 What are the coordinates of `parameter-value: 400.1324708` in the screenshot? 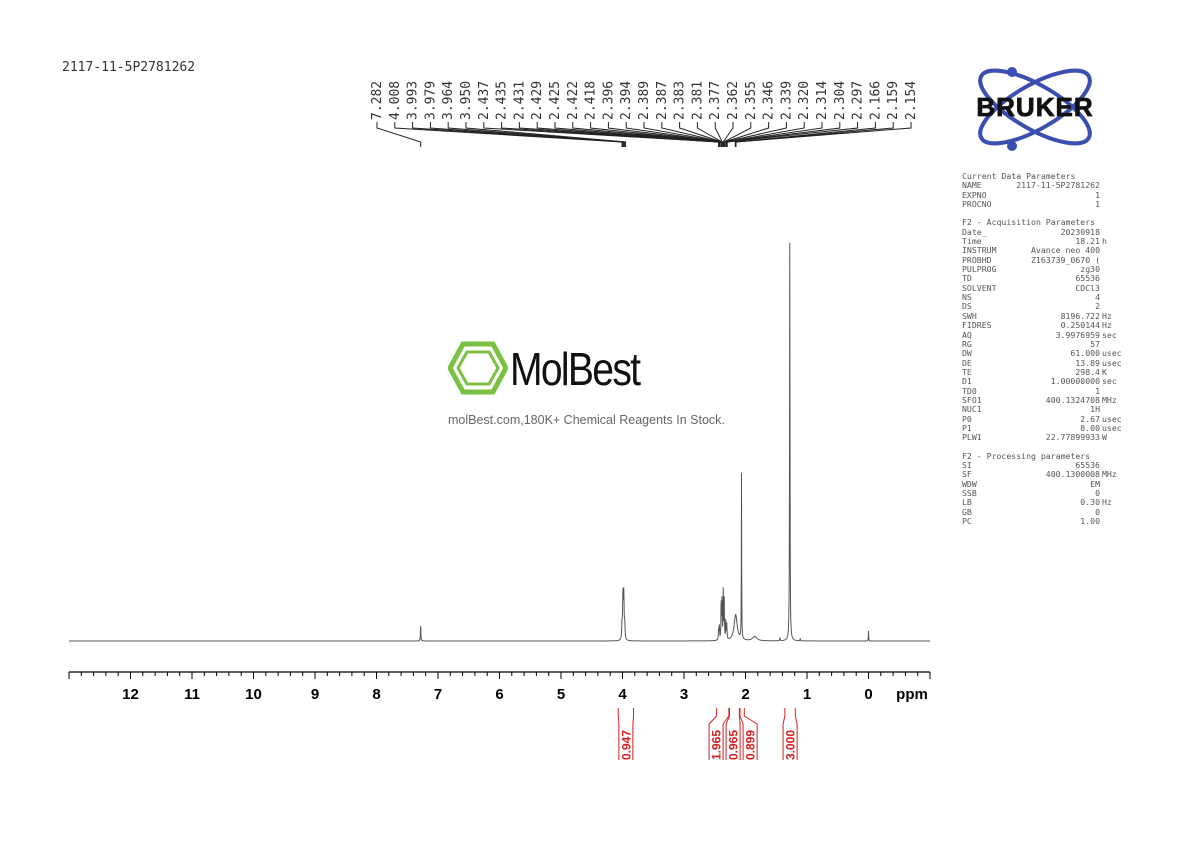 It's located at (1072, 399).